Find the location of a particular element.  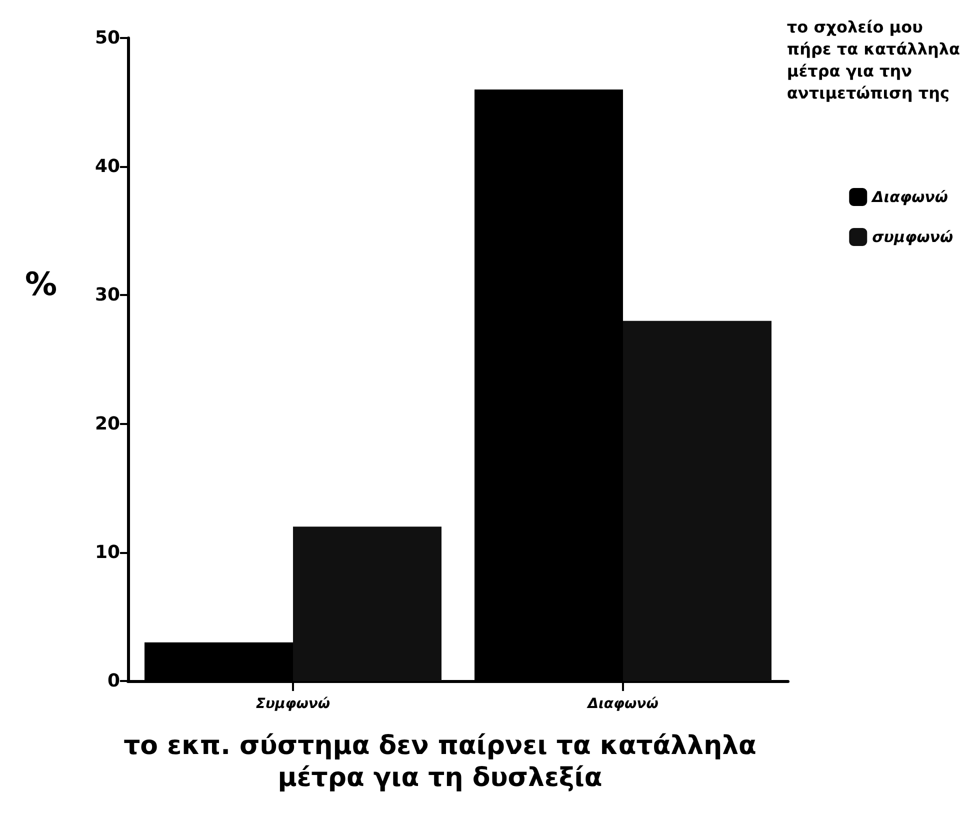

y-tick-label: 0 is located at coordinates (113, 681).